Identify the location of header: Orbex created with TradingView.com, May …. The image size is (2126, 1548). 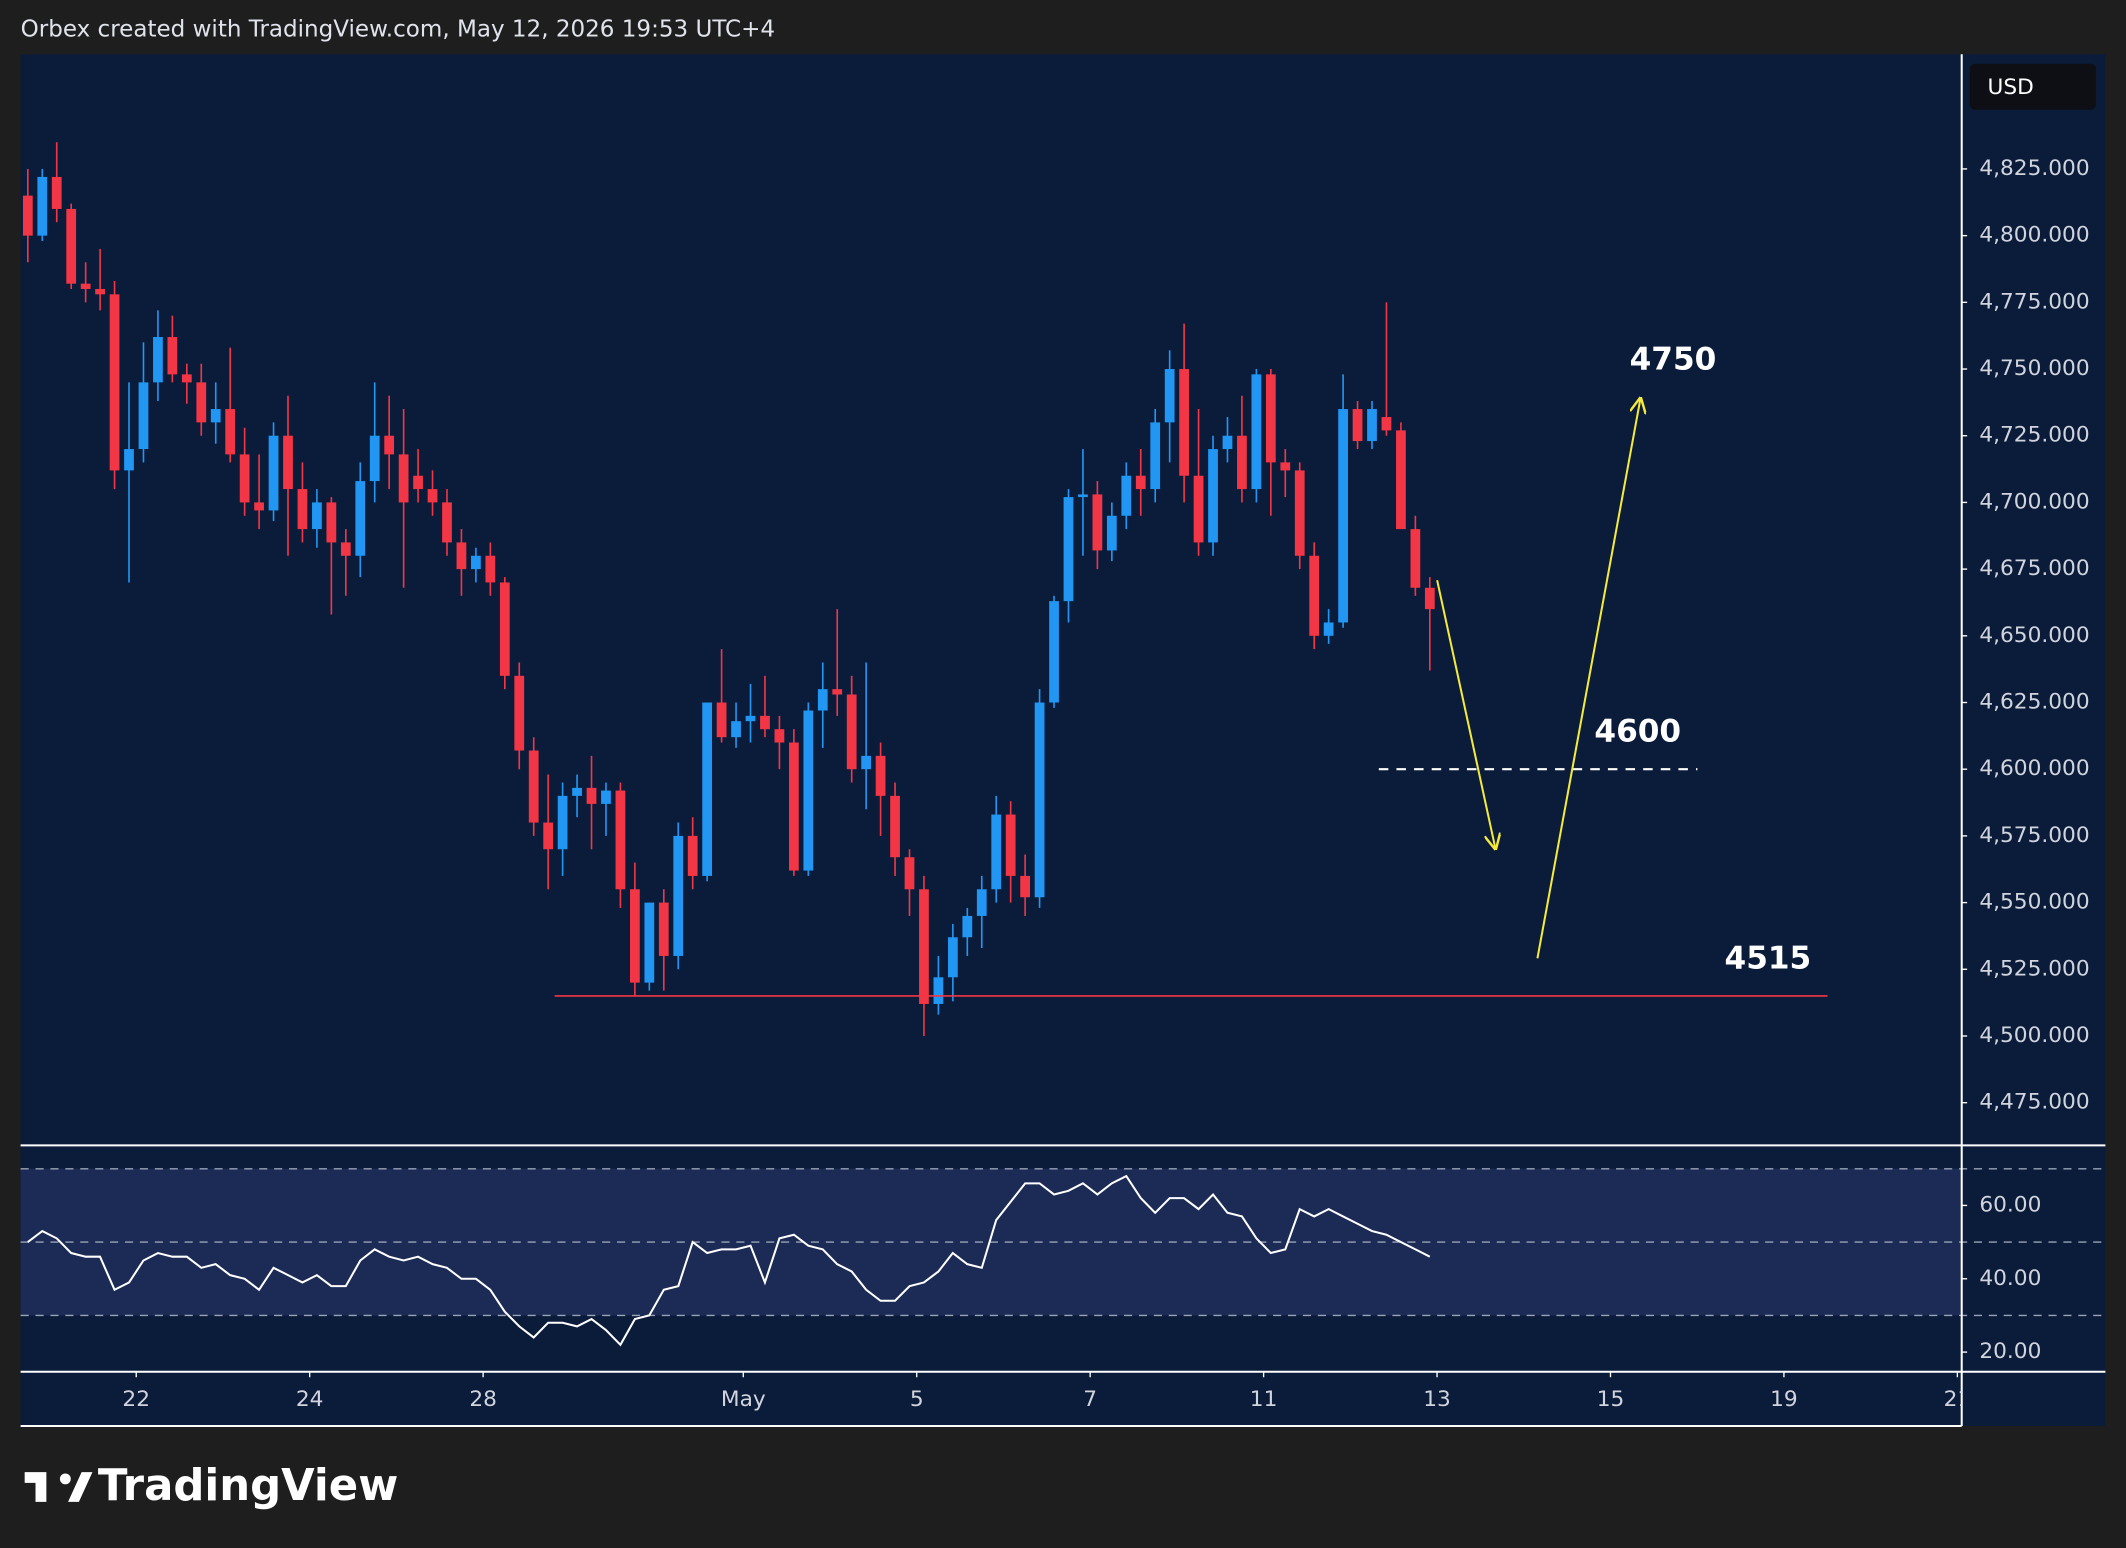
(398, 29).